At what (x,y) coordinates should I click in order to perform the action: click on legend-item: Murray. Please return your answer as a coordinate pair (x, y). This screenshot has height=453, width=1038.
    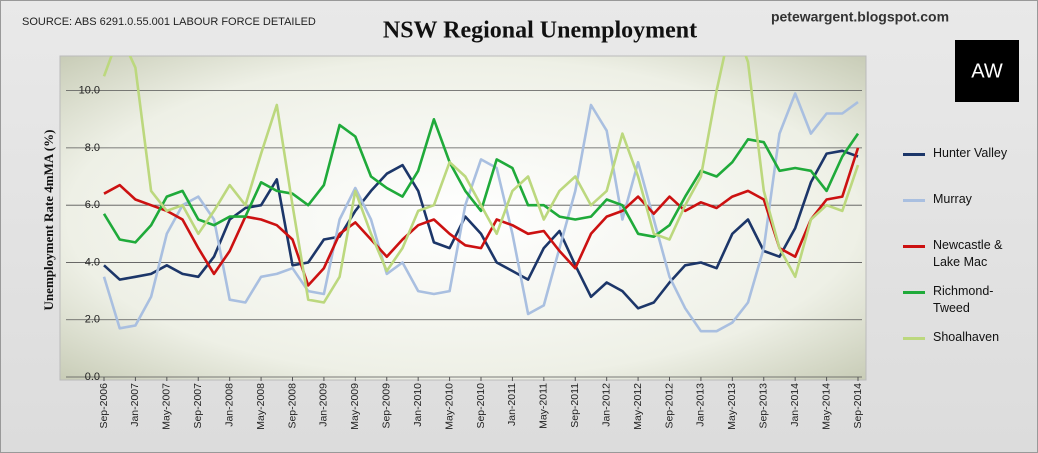
    Looking at the image, I should click on (965, 214).